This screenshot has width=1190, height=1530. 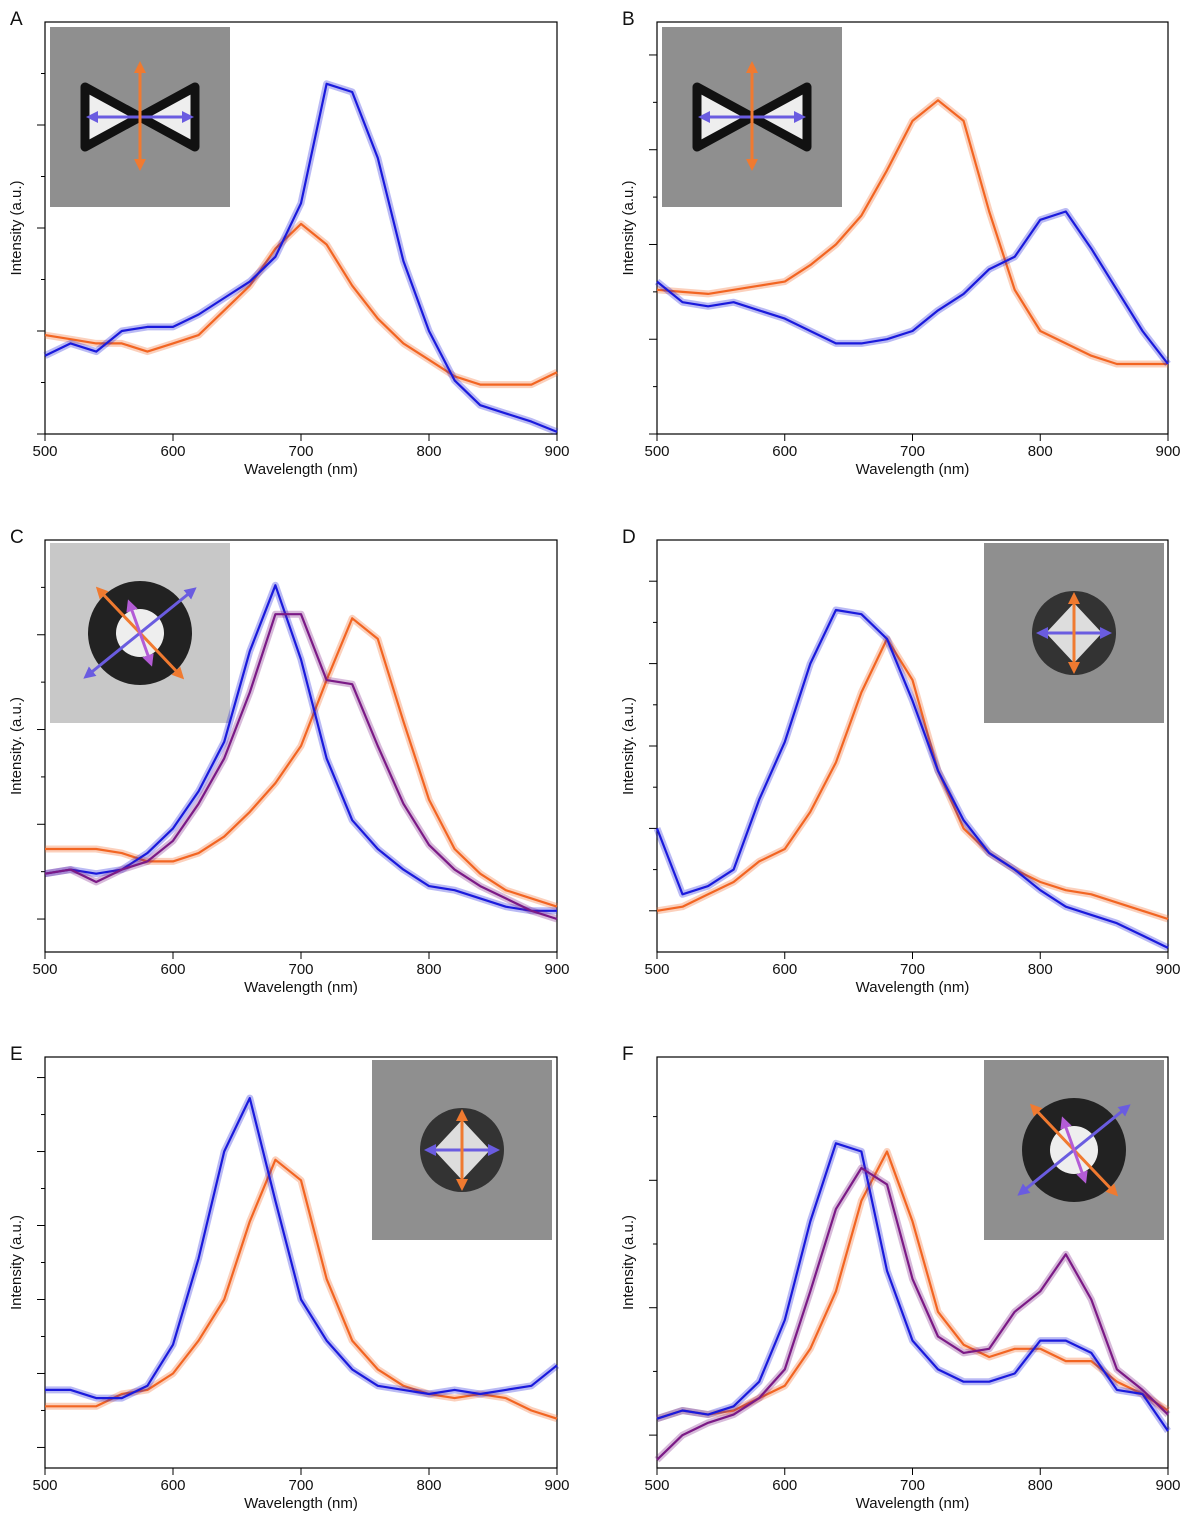 I want to click on panel-label: E, so click(x=16, y=1054).